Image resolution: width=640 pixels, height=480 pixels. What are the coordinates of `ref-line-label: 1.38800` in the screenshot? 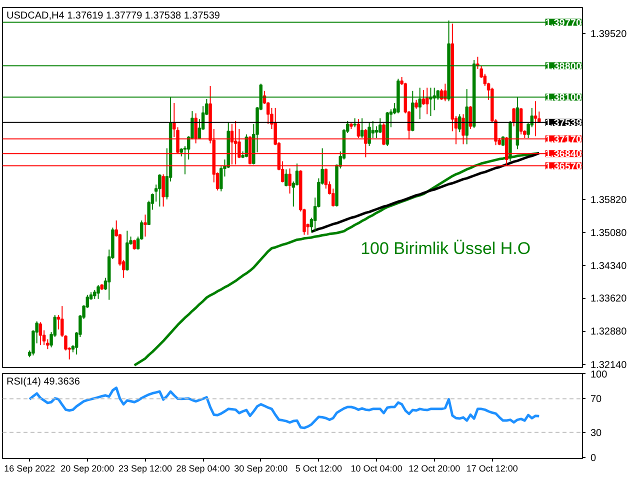 It's located at (563, 66).